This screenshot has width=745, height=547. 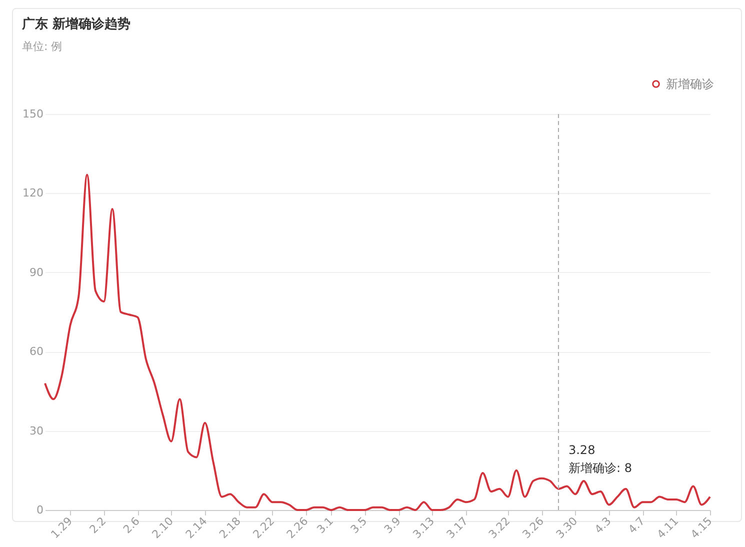 What do you see at coordinates (131, 525) in the screenshot?
I see `x-tick-label: 2.6` at bounding box center [131, 525].